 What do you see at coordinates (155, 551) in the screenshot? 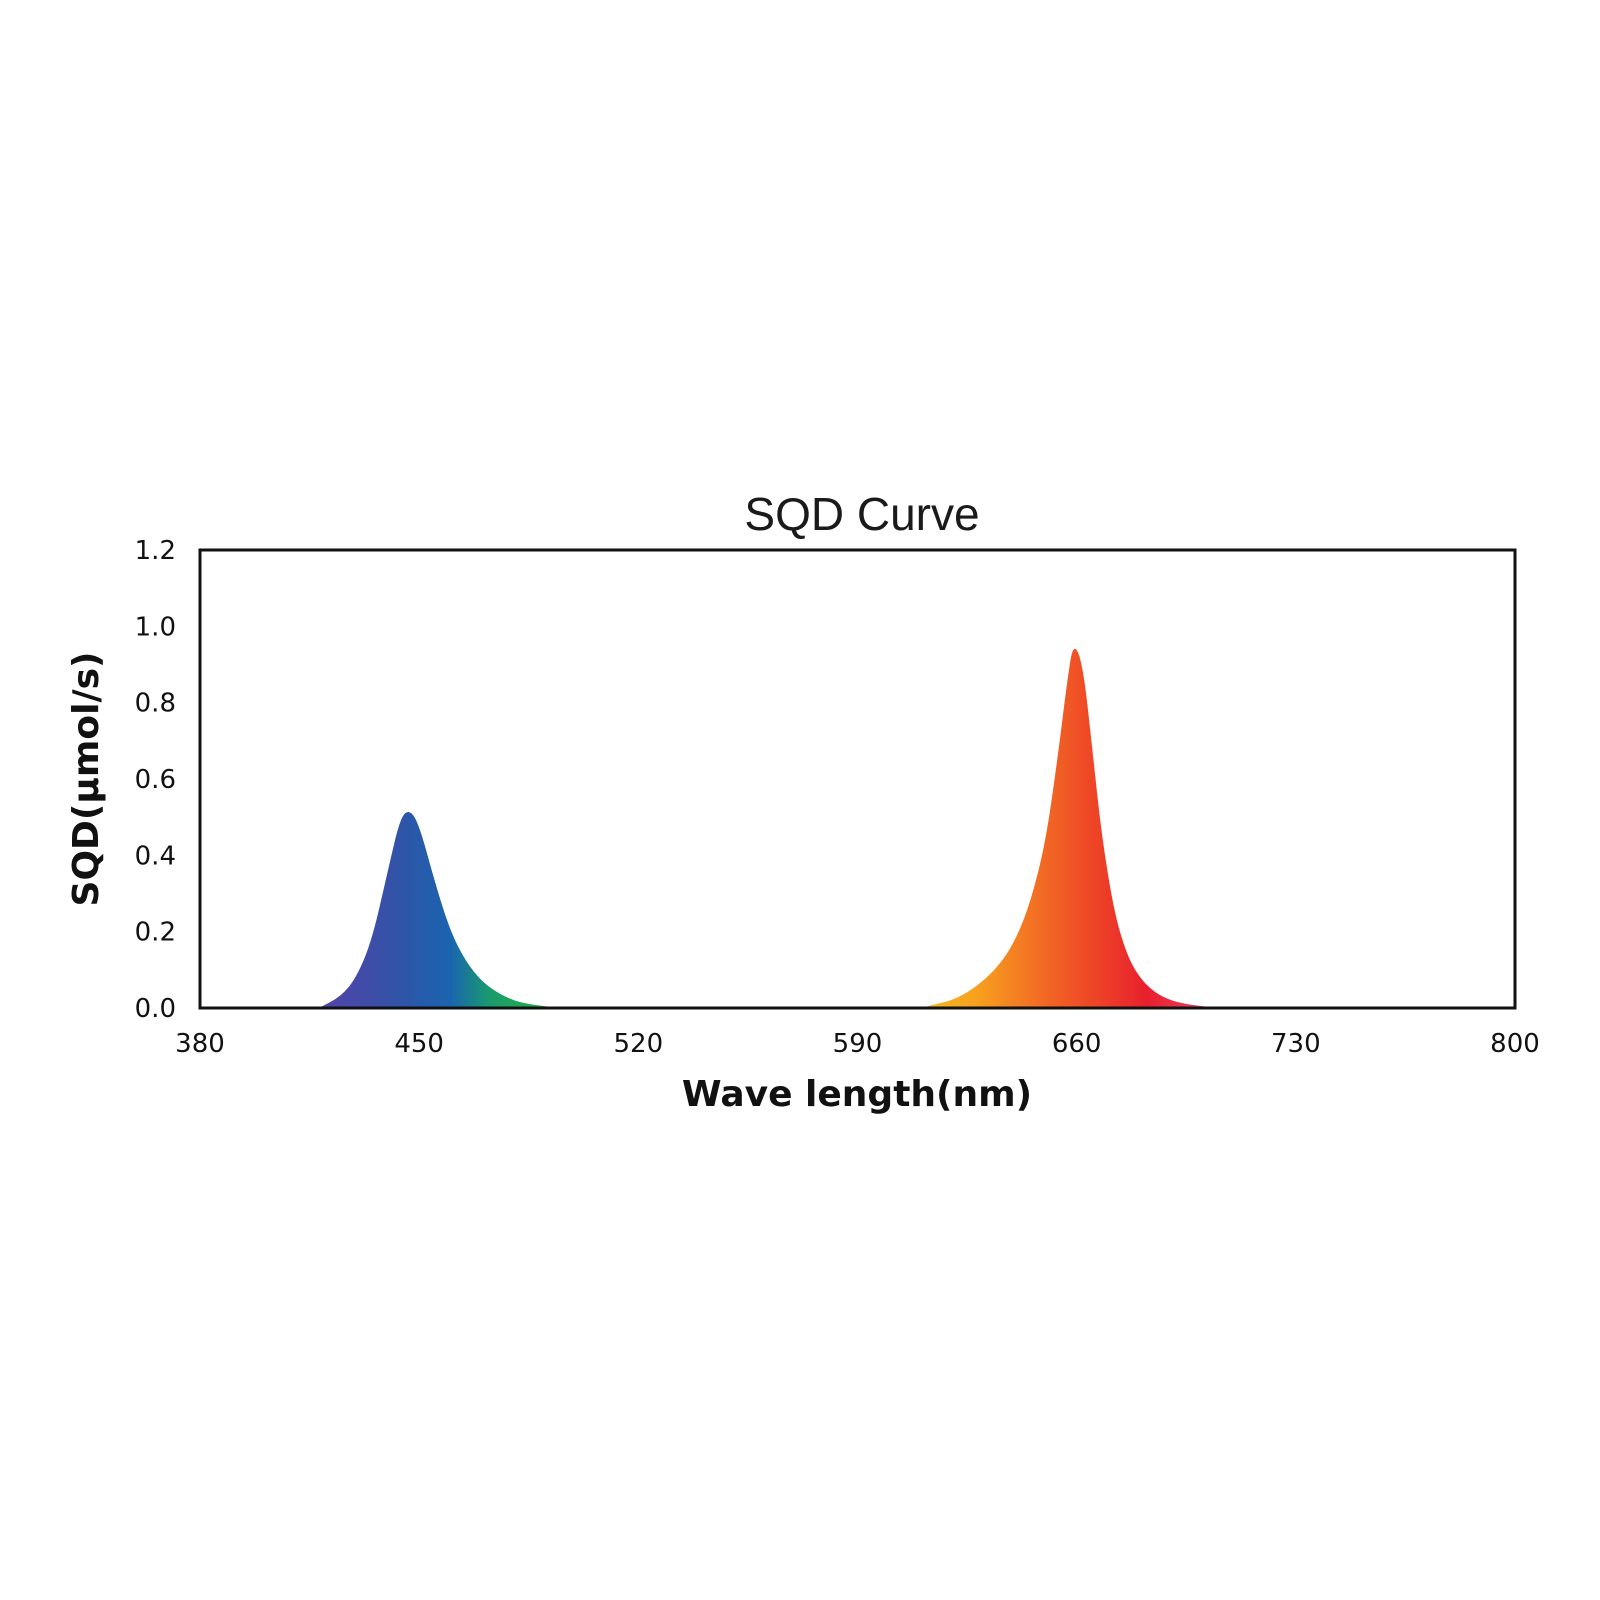
I see `y-tick-label: 1.2` at bounding box center [155, 551].